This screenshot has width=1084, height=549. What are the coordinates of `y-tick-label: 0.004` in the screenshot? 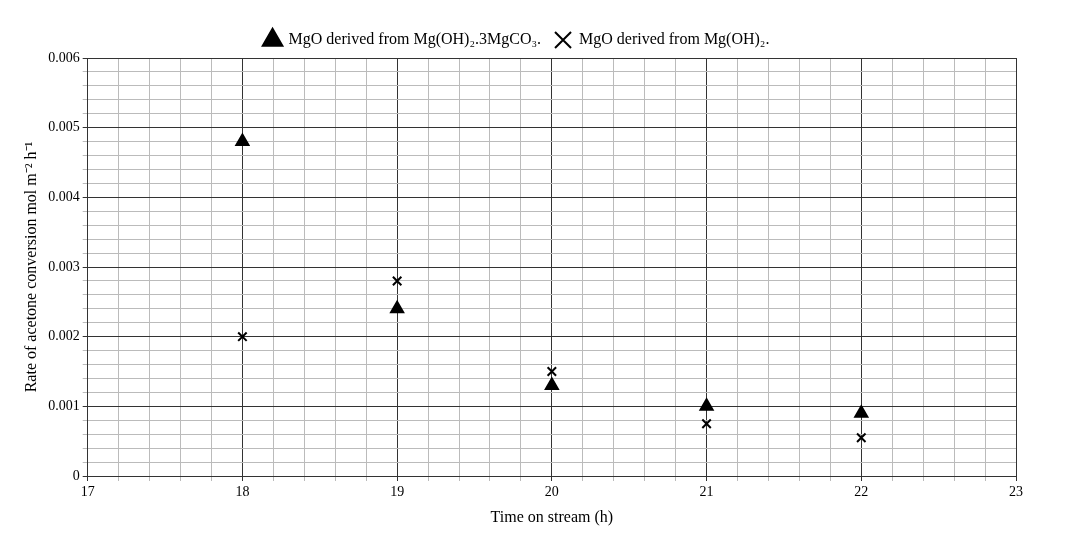 It's located at (64, 197).